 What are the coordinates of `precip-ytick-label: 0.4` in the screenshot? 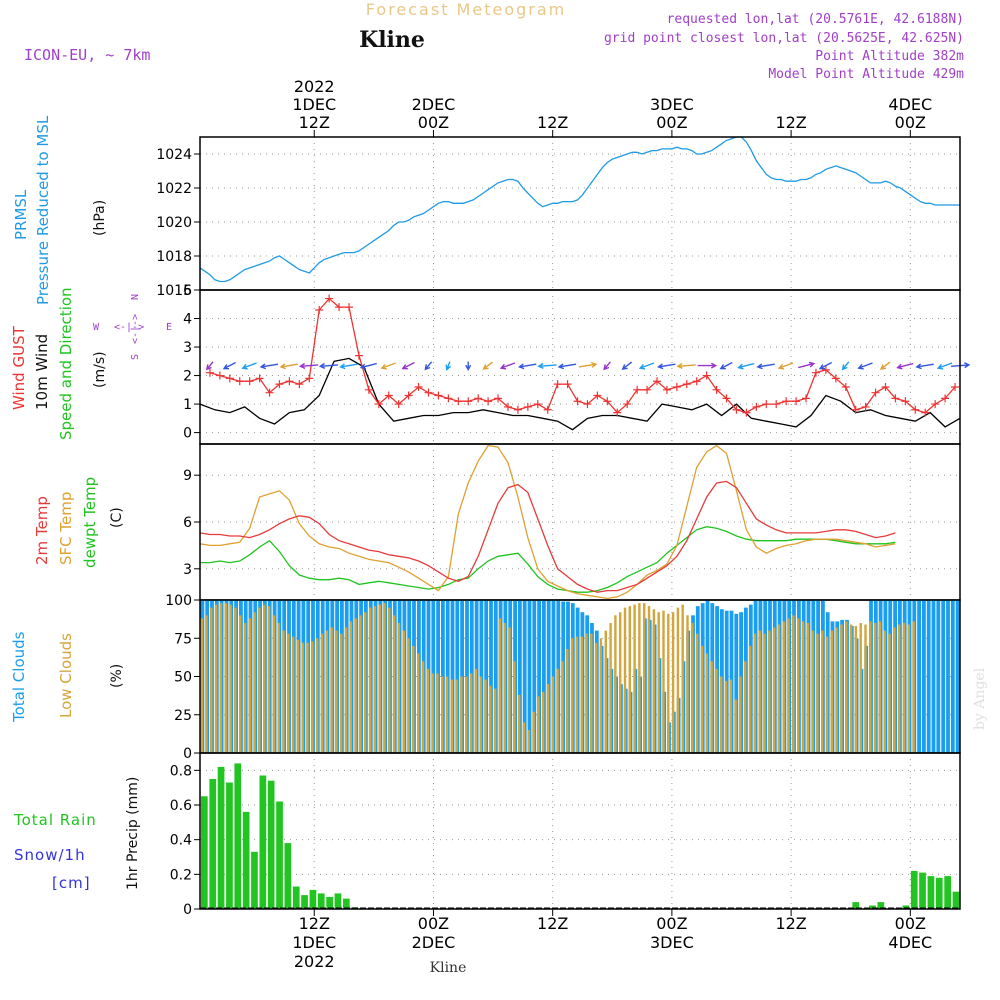 It's located at (181, 841).